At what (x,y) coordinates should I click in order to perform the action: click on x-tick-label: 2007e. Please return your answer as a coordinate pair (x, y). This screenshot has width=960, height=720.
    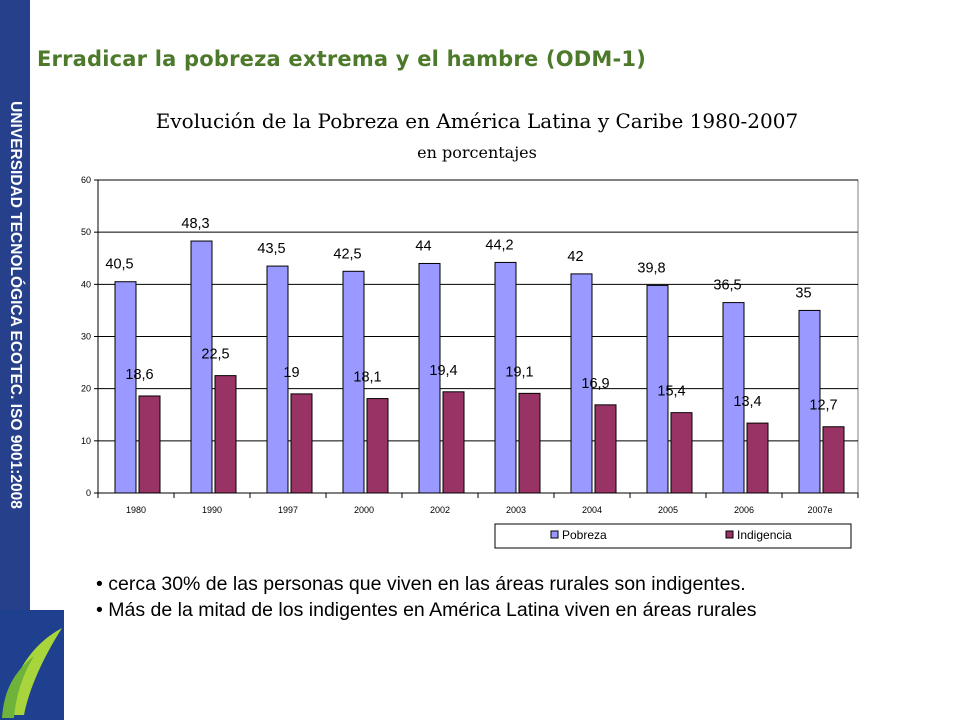
    Looking at the image, I should click on (819, 510).